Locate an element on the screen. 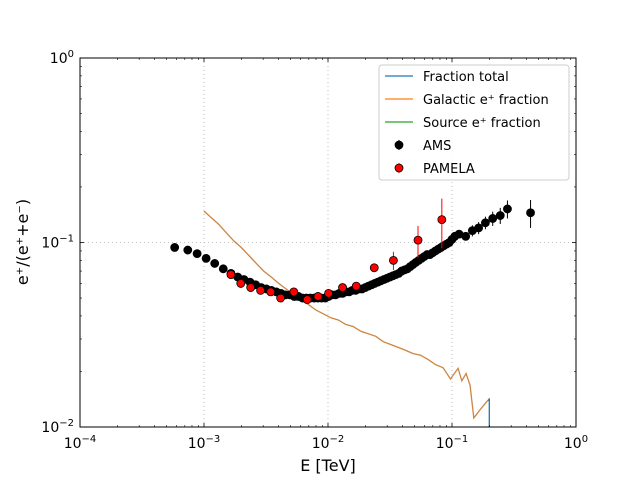 The height and width of the screenshot is (480, 640). legend-label: AMS is located at coordinates (437, 146).